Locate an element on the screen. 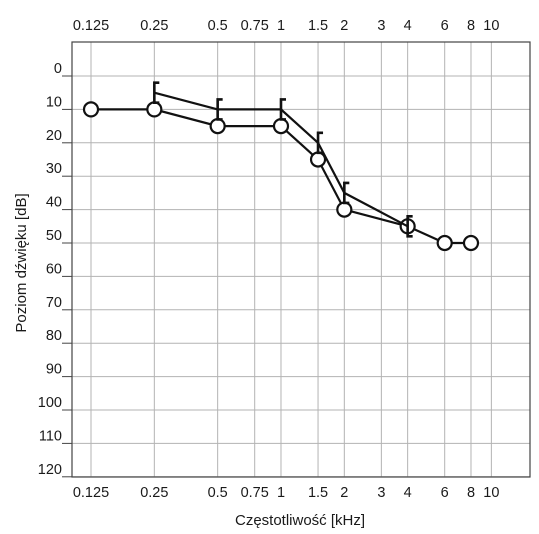 The width and height of the screenshot is (539, 534). x-tick-label-top: 0.5 is located at coordinates (218, 26).